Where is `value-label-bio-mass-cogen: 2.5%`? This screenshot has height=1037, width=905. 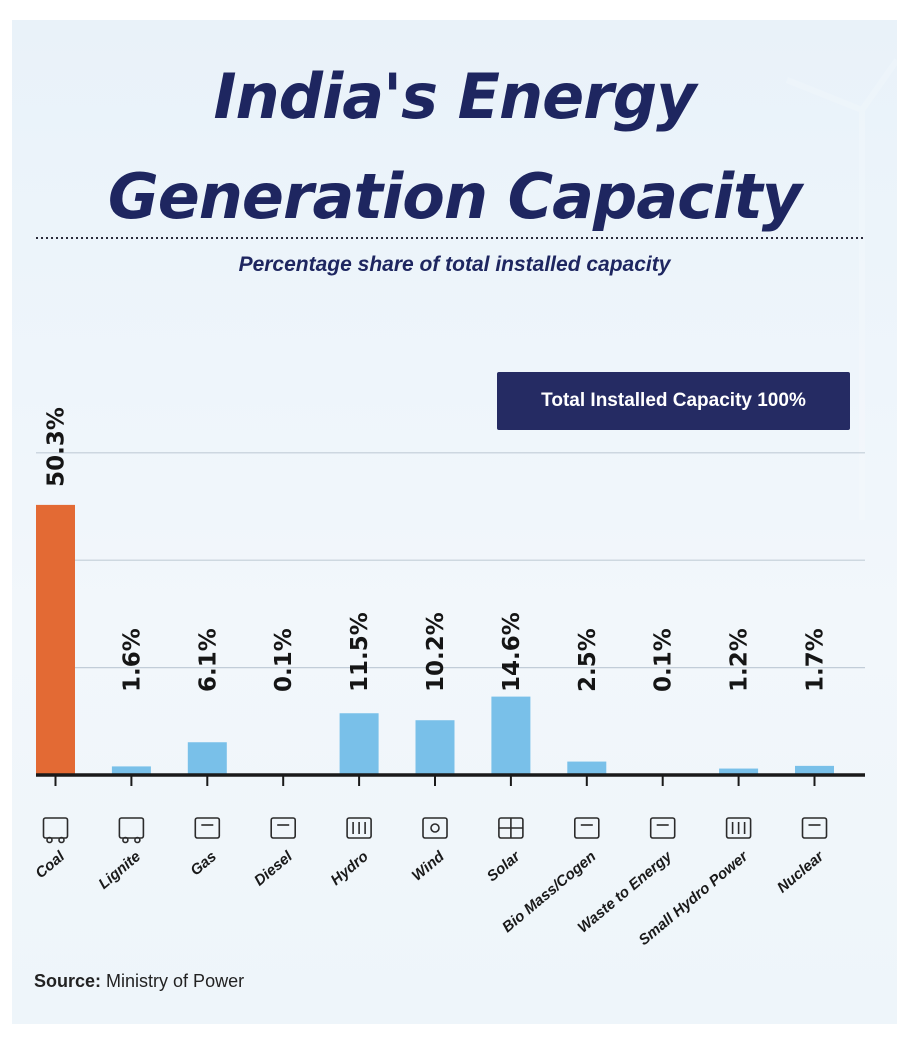 value-label-bio-mass-cogen: 2.5% is located at coordinates (588, 660).